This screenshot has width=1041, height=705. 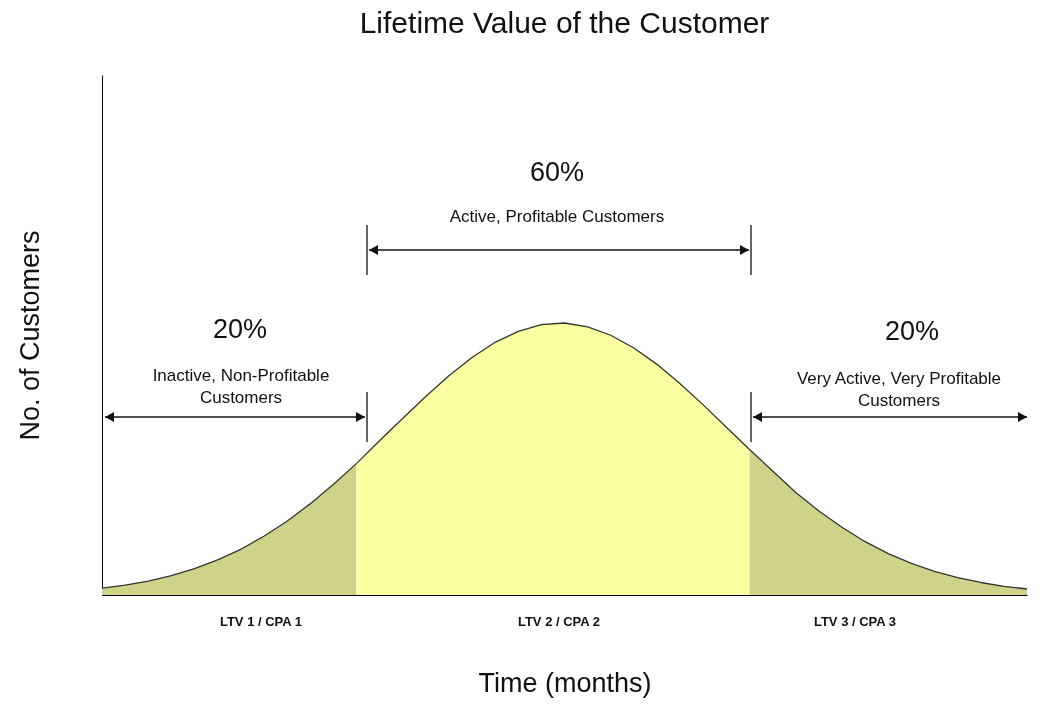 What do you see at coordinates (899, 389) in the screenshot?
I see `annotation: Very Active, Very Profitable Customers` at bounding box center [899, 389].